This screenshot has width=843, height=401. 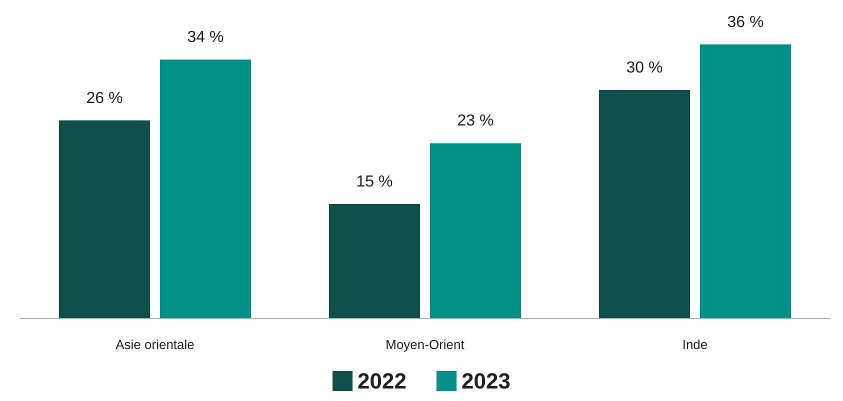 What do you see at coordinates (205, 37) in the screenshot?
I see `data-label: 34 %` at bounding box center [205, 37].